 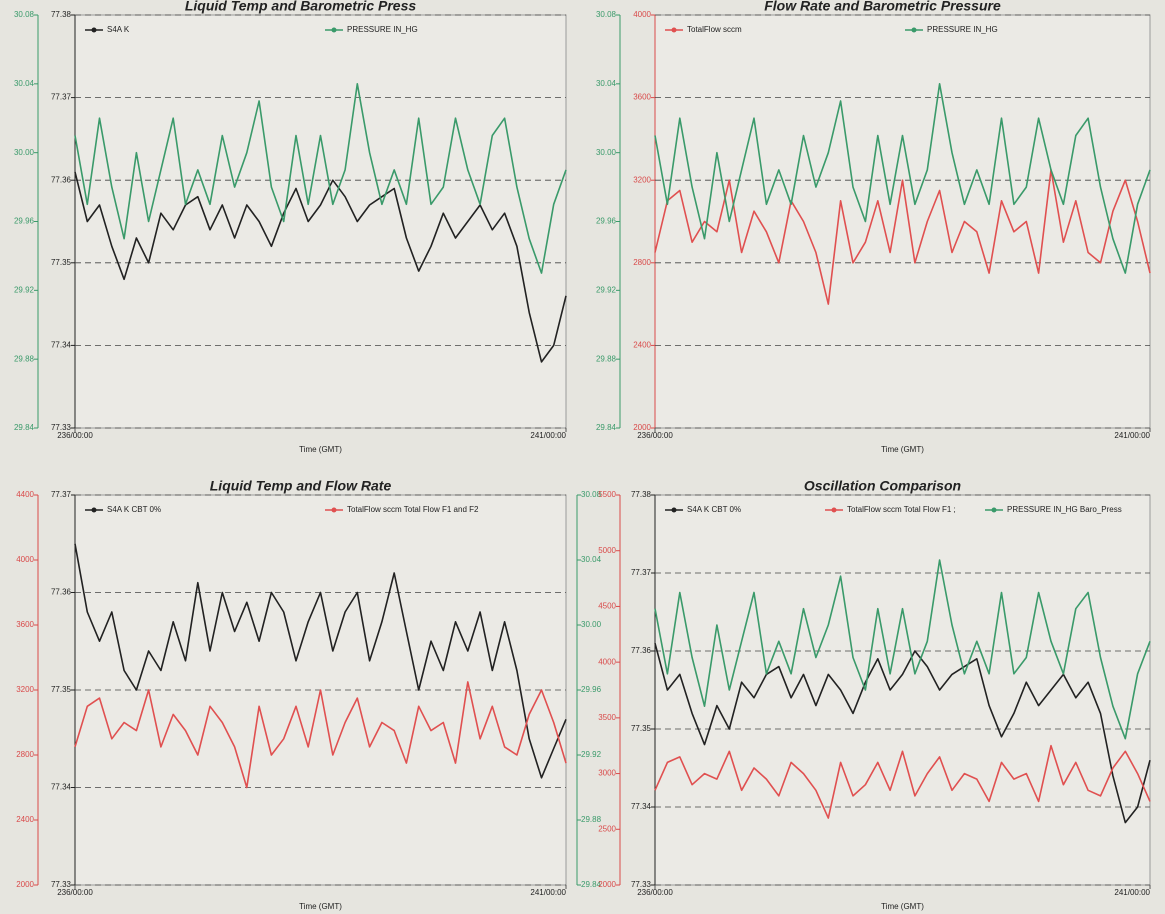 What do you see at coordinates (301, 7) in the screenshot?
I see `chart-title: Liquid Temp and Barometric Press` at bounding box center [301, 7].